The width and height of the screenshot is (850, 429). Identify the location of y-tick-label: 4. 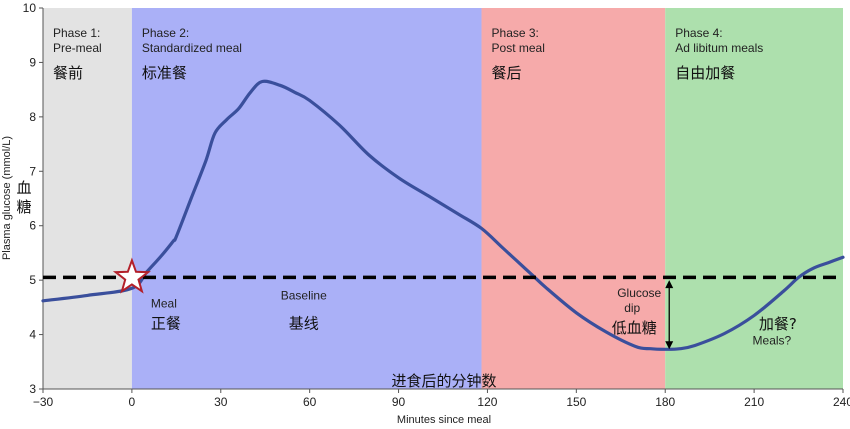
(32, 335).